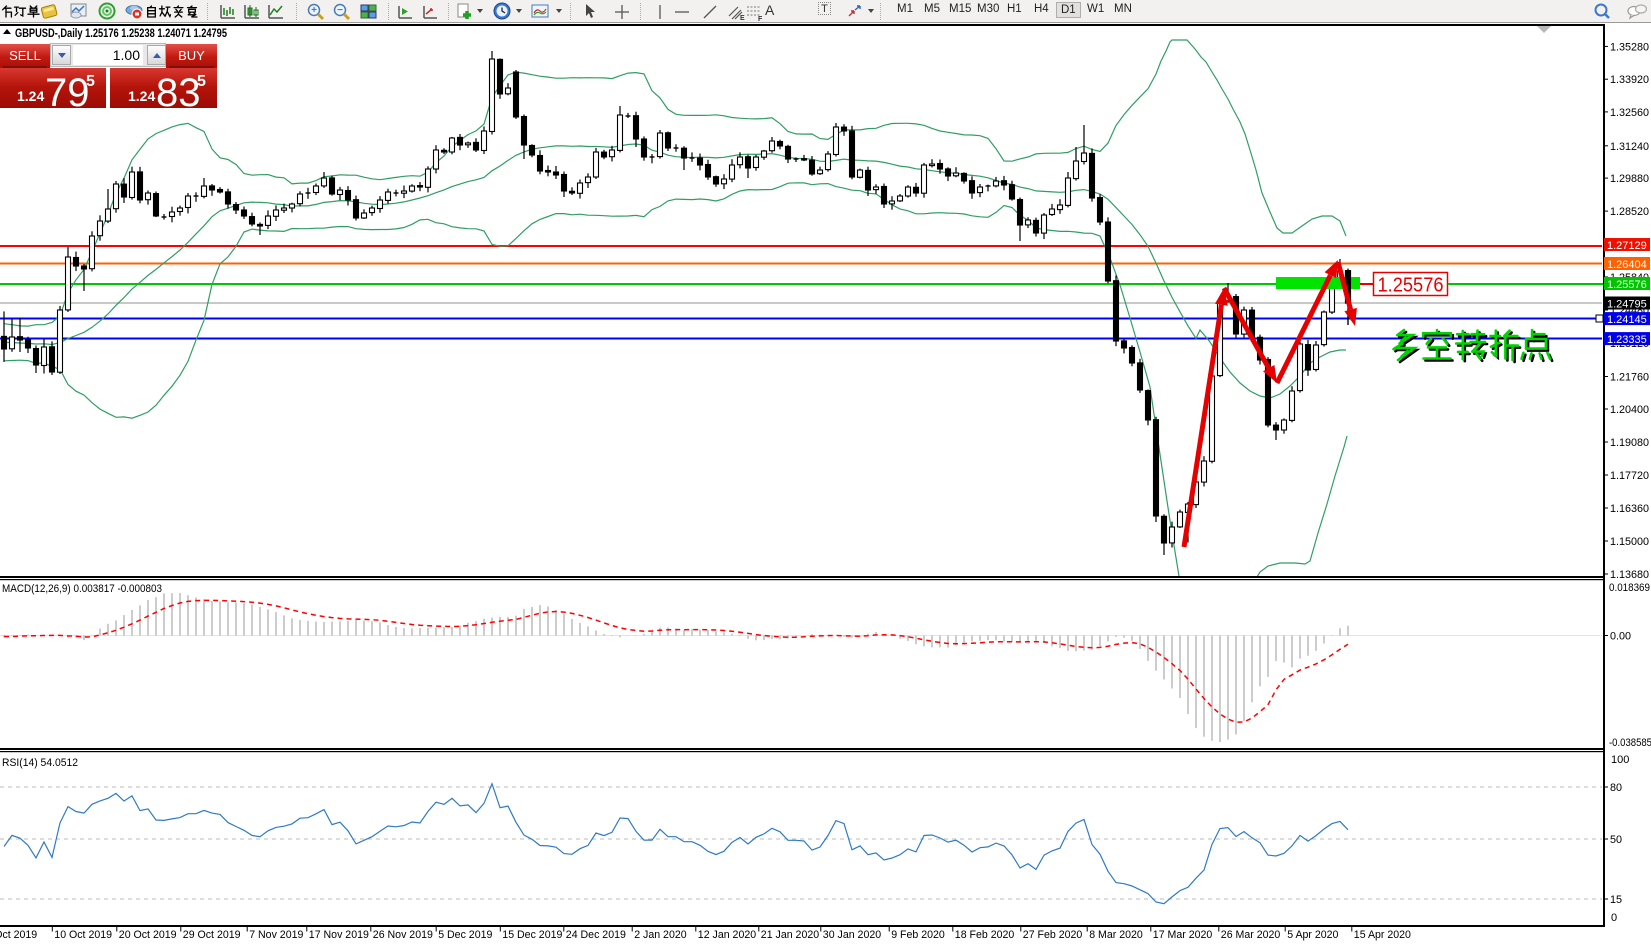 The image size is (1651, 951). I want to click on svg-text: Oct 2019, so click(18, 935).